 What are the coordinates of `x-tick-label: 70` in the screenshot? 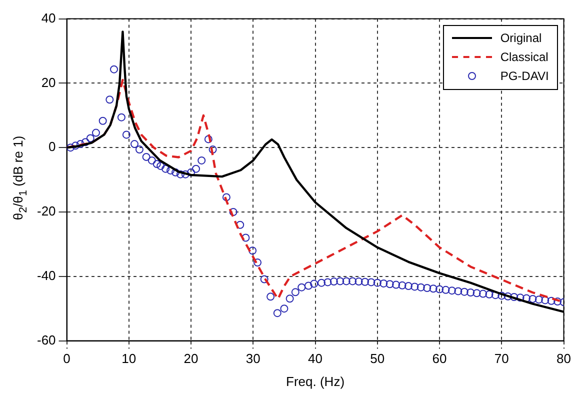 It's located at (501, 358).